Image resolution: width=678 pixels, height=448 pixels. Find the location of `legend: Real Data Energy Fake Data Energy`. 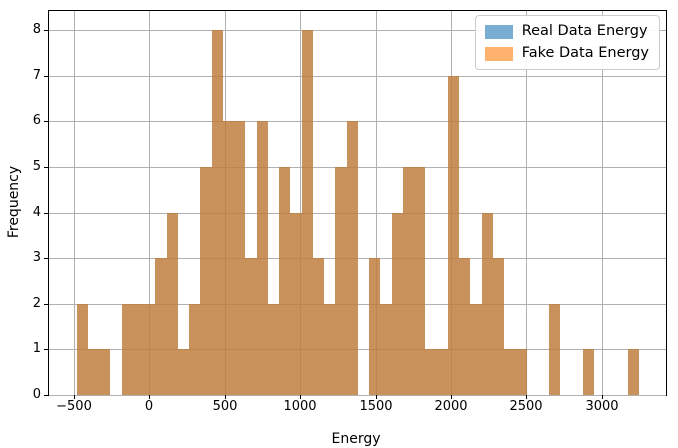

legend: Real Data Energy Fake Data Energy is located at coordinates (567, 42).